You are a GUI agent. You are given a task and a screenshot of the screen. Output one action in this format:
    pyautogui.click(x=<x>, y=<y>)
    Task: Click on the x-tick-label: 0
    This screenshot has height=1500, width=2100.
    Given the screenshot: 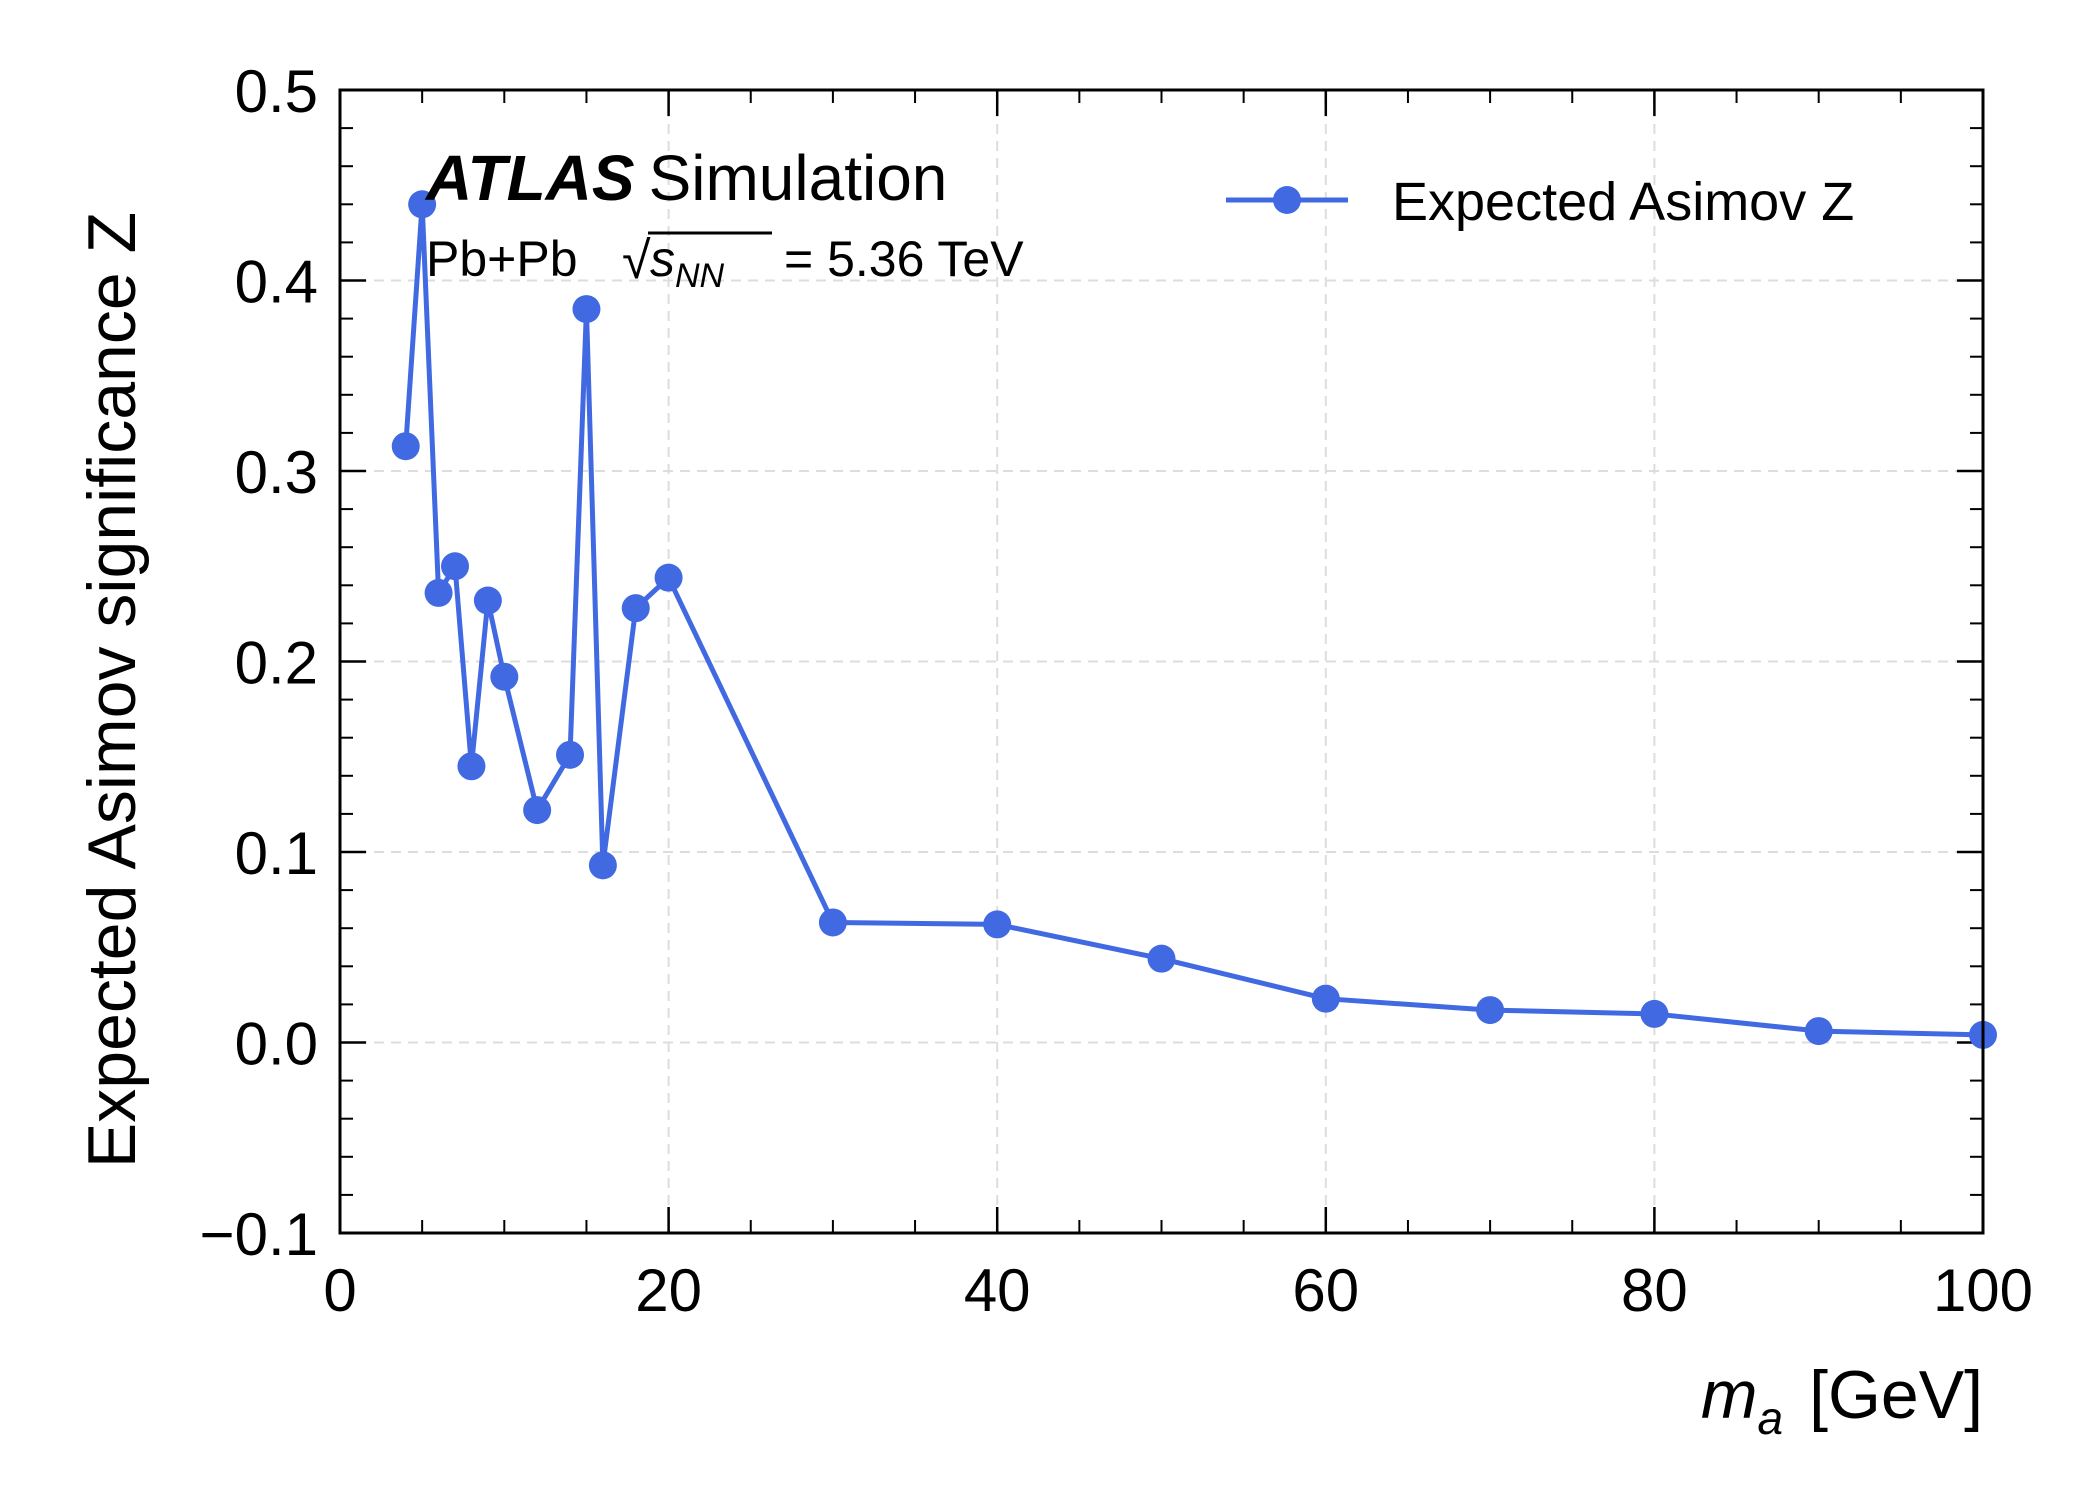 What is the action you would take?
    pyautogui.click(x=339, y=1290)
    